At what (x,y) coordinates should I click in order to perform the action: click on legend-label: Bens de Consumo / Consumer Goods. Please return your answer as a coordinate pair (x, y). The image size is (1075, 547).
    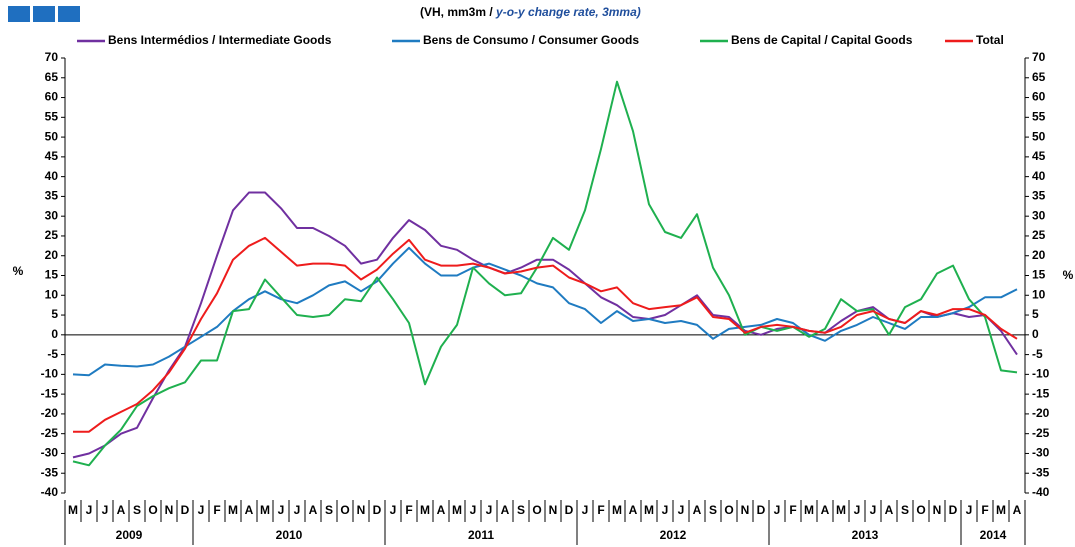
    Looking at the image, I should click on (531, 40).